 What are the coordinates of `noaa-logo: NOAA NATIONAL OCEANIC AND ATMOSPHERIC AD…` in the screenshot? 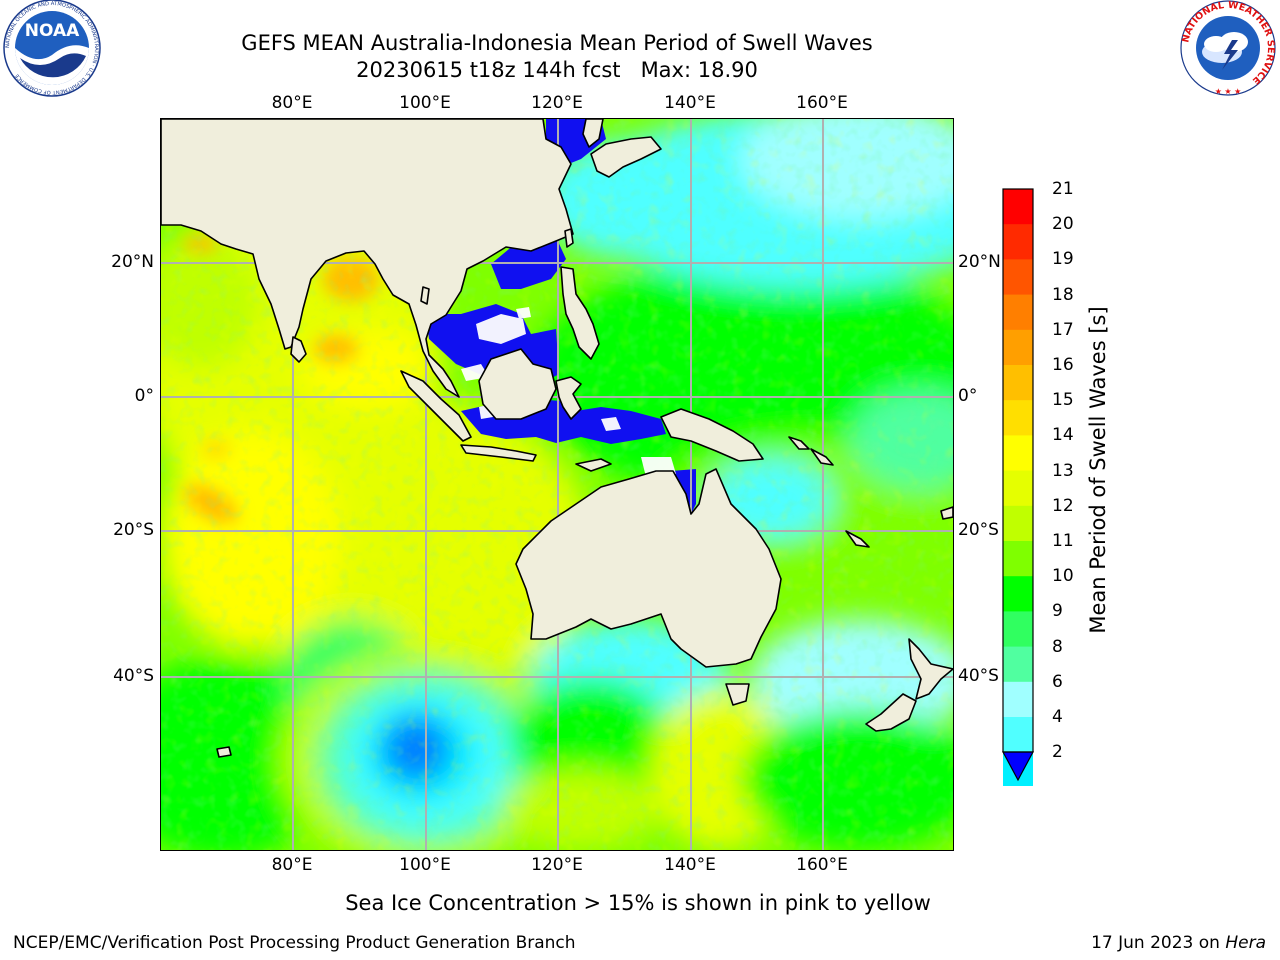 It's located at (52, 48).